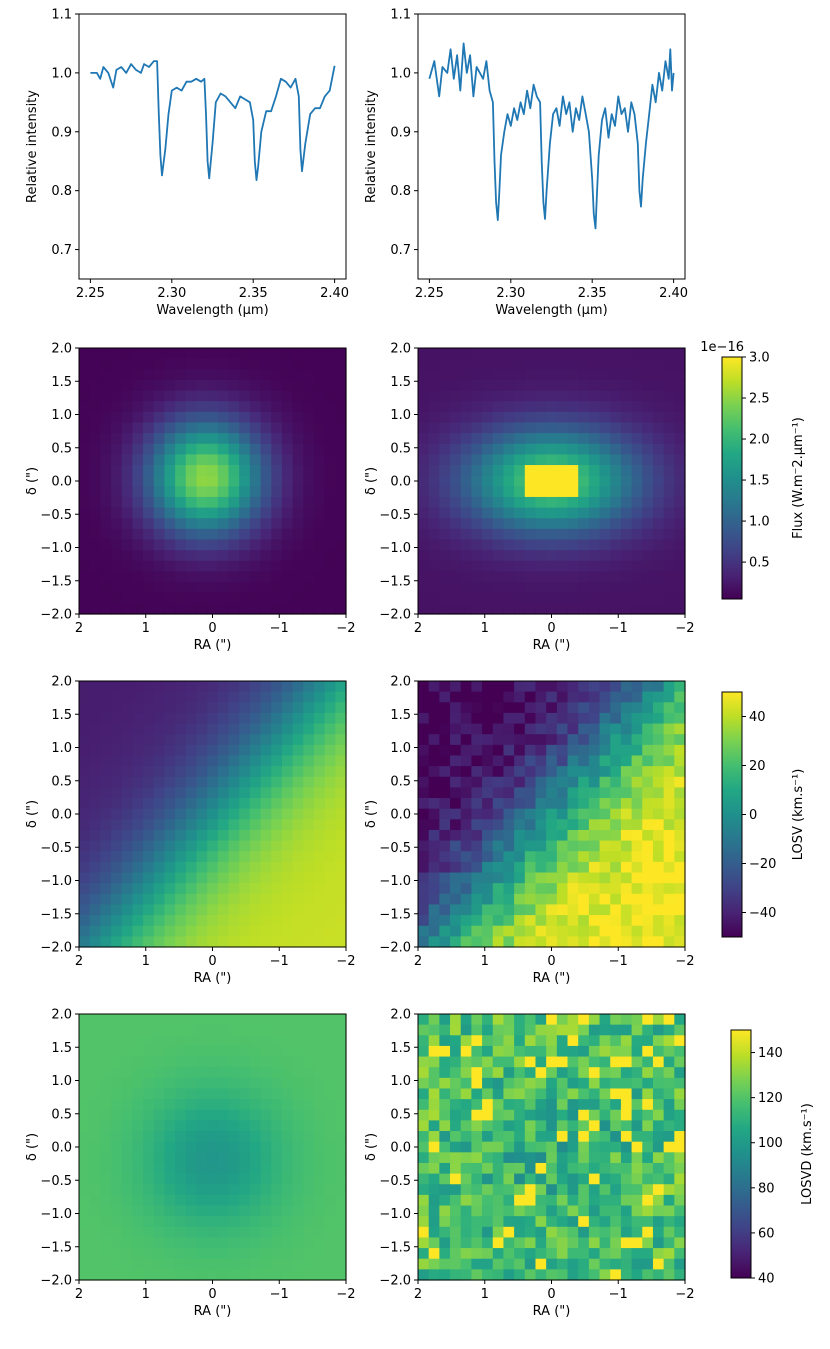  Describe the element at coordinates (510, 293) in the screenshot. I see `spec_right-xtick-label: 2.30` at that location.